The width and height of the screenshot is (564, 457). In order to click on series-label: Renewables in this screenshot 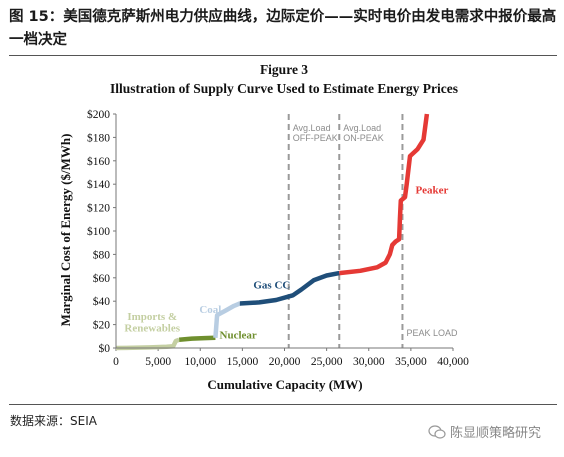, I will do `click(152, 329)`.